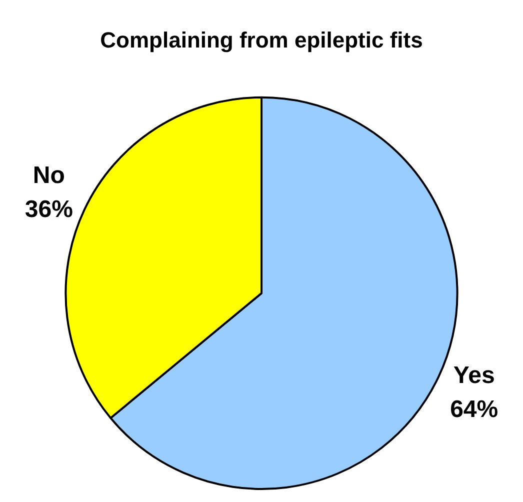  What do you see at coordinates (261, 39) in the screenshot?
I see `chart-title: Complaining from epileptic fits` at bounding box center [261, 39].